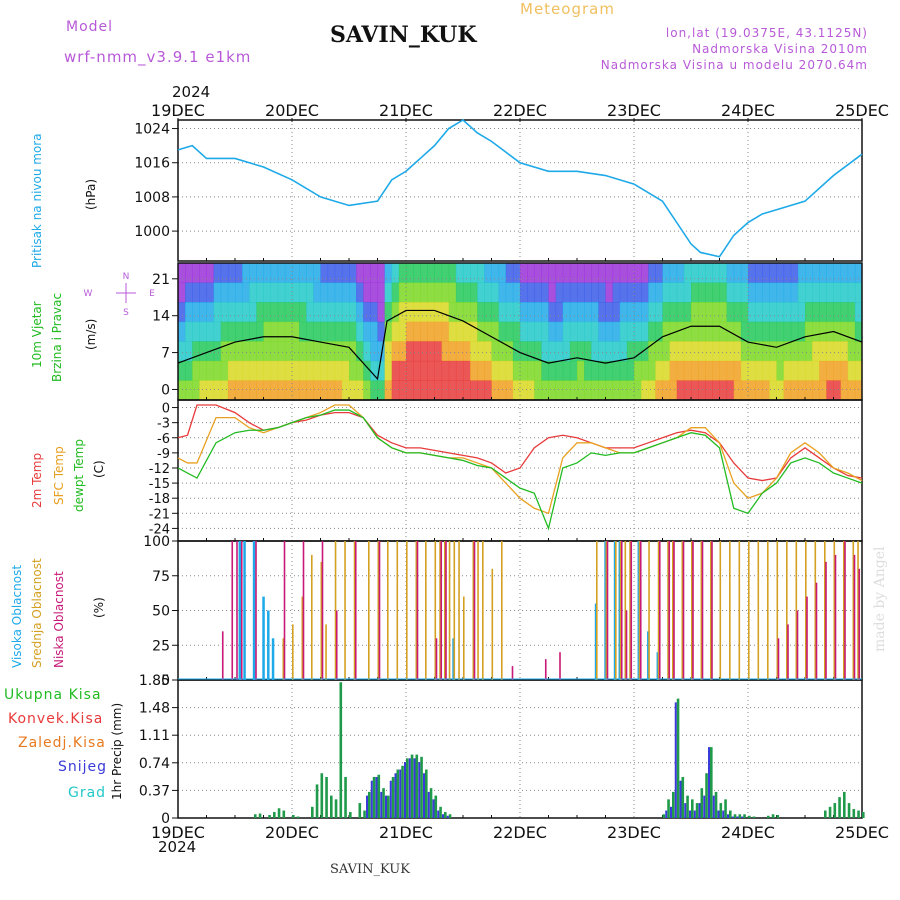 The image size is (900, 900). Describe the element at coordinates (159, 529) in the screenshot. I see `y-tick-label: -24` at that location.